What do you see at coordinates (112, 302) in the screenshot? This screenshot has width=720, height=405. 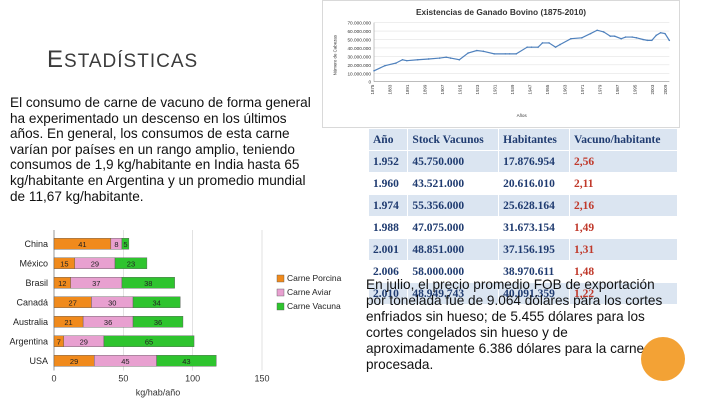 I see `data-label: 30` at bounding box center [112, 302].